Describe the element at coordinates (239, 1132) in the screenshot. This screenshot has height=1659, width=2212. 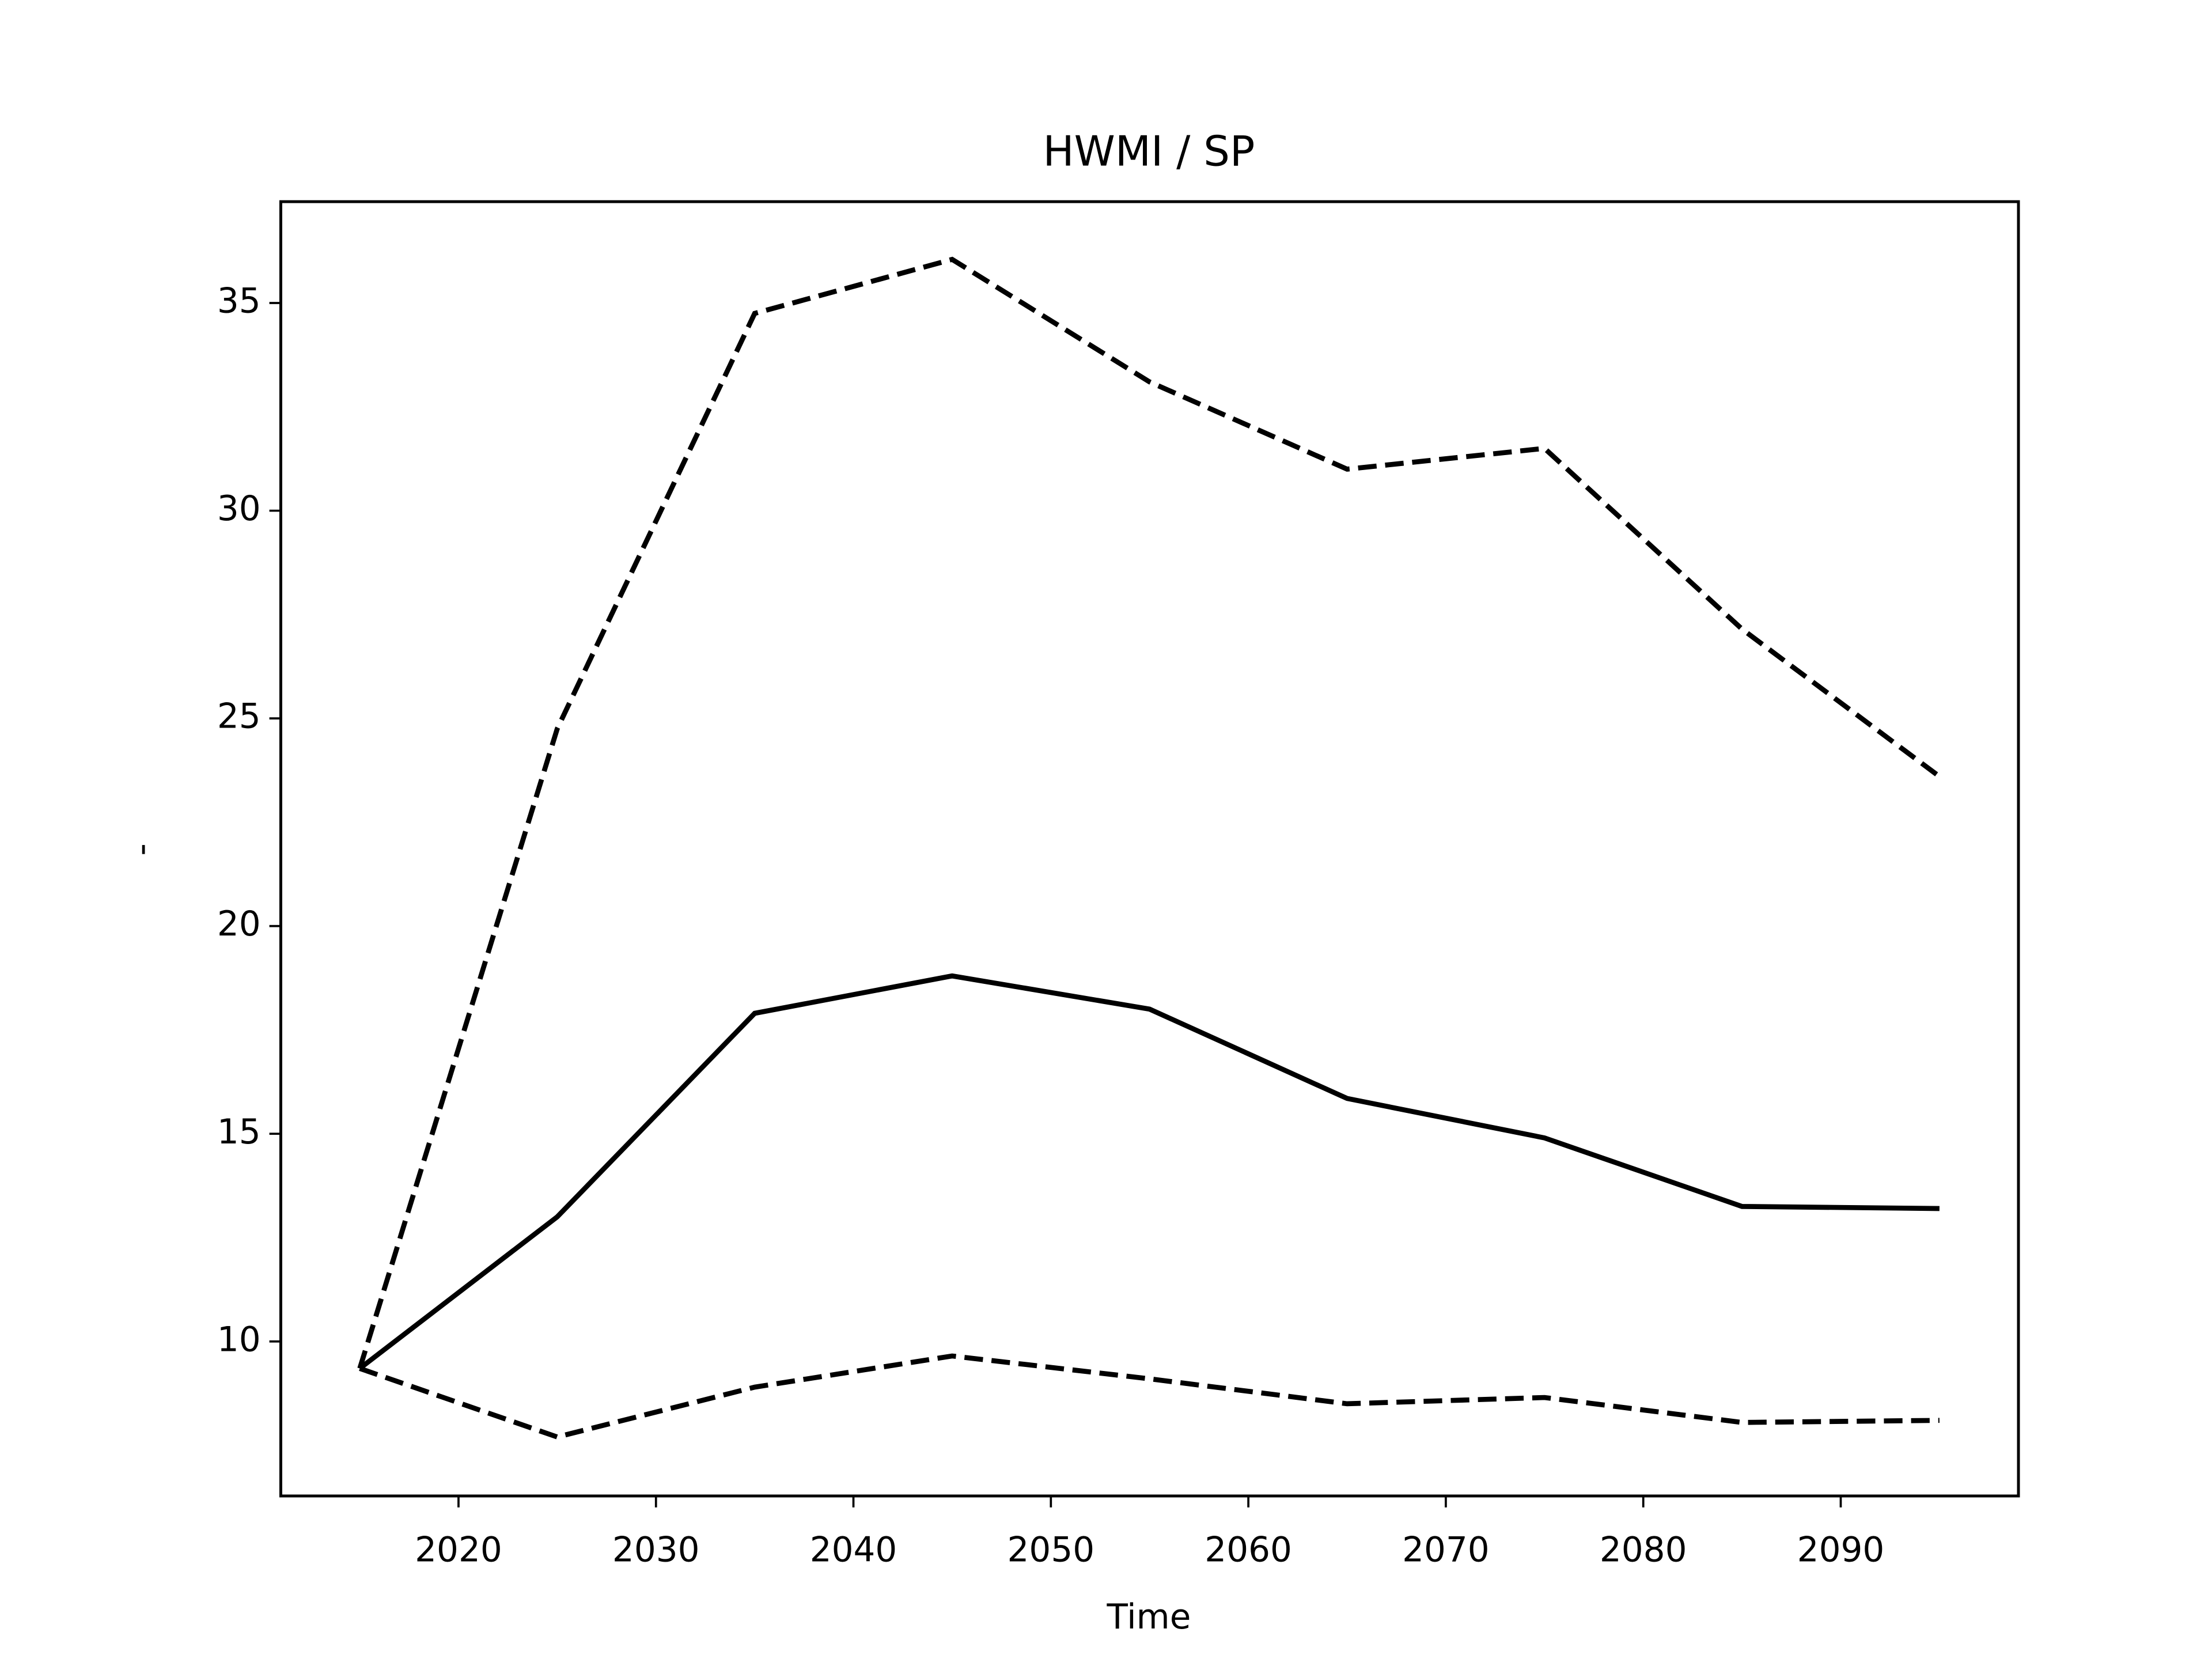
I see `y-tick-label: 15` at that location.